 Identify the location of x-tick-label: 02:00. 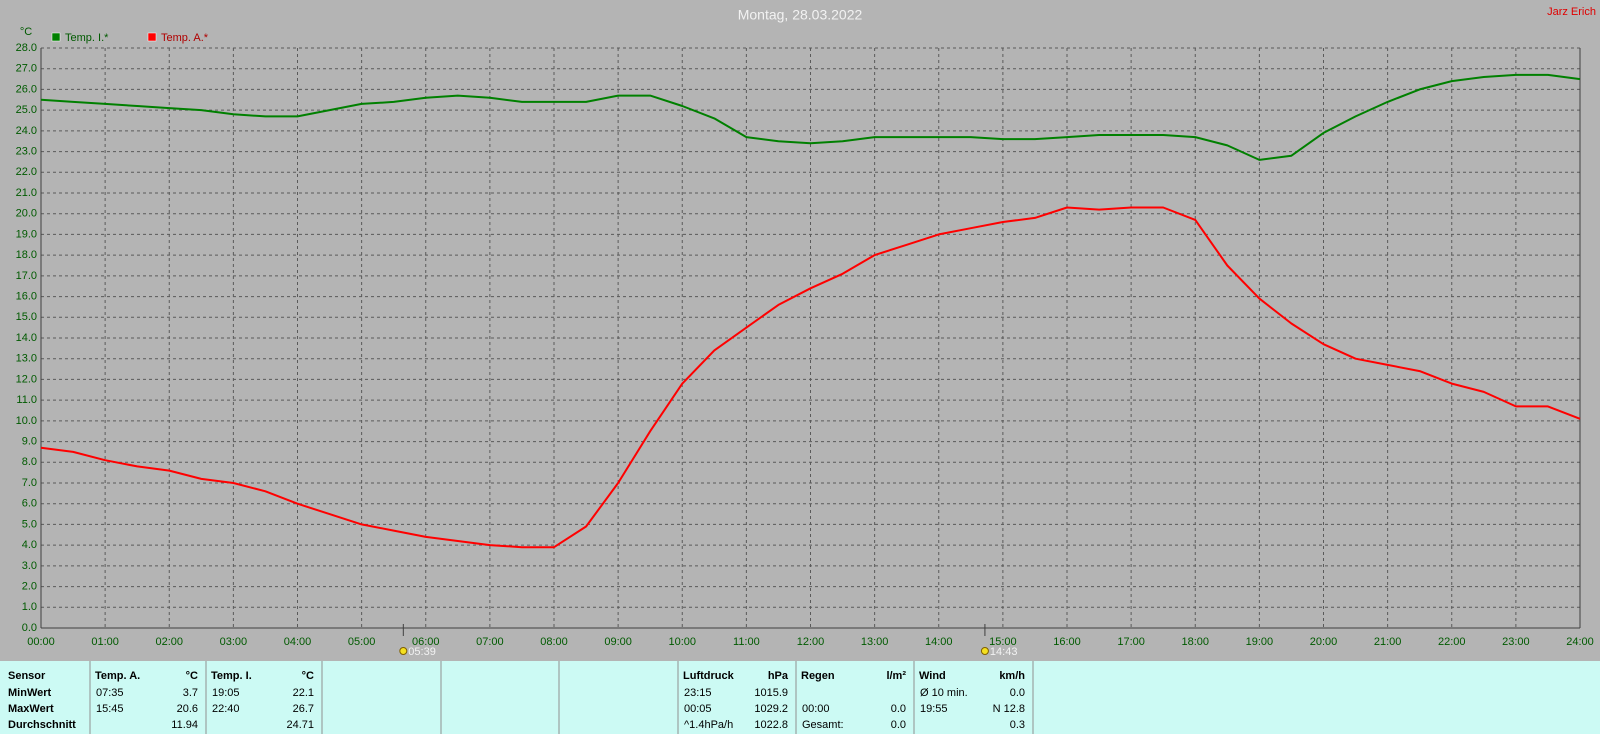
(169, 642).